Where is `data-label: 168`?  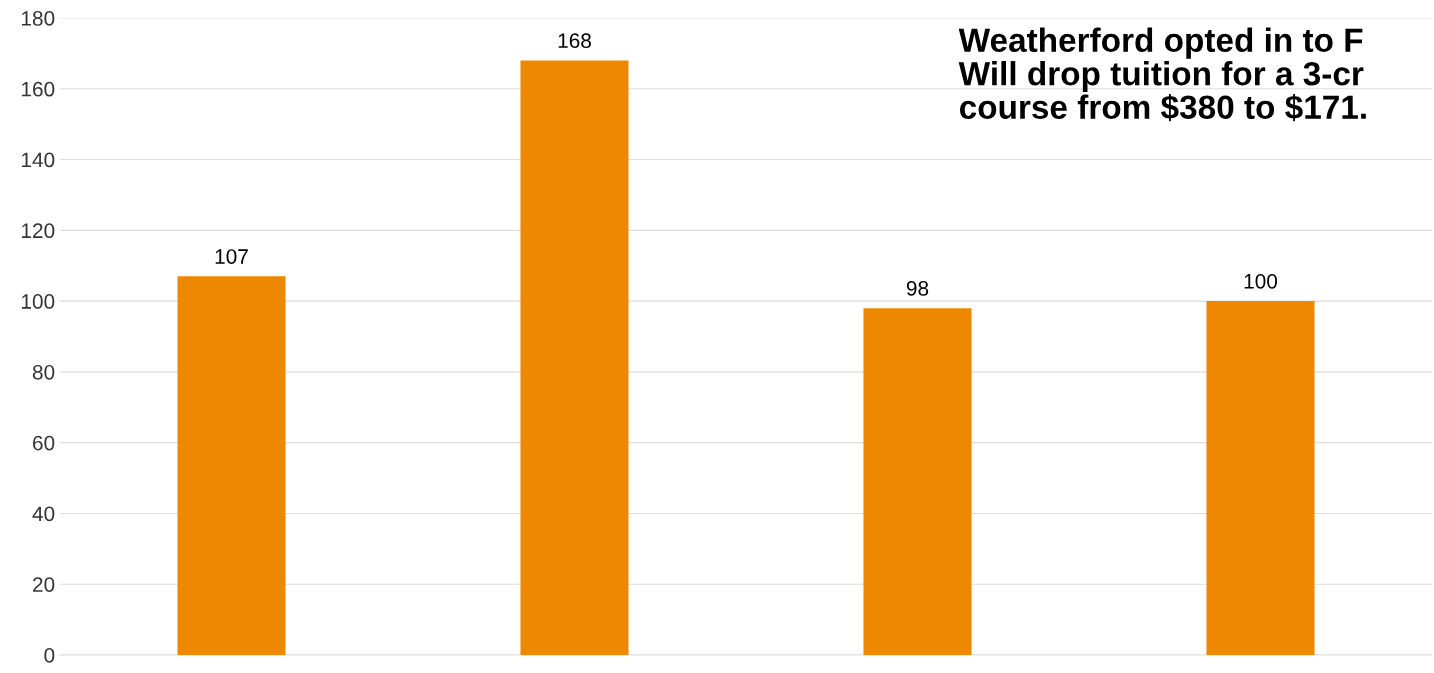
data-label: 168 is located at coordinates (574, 41).